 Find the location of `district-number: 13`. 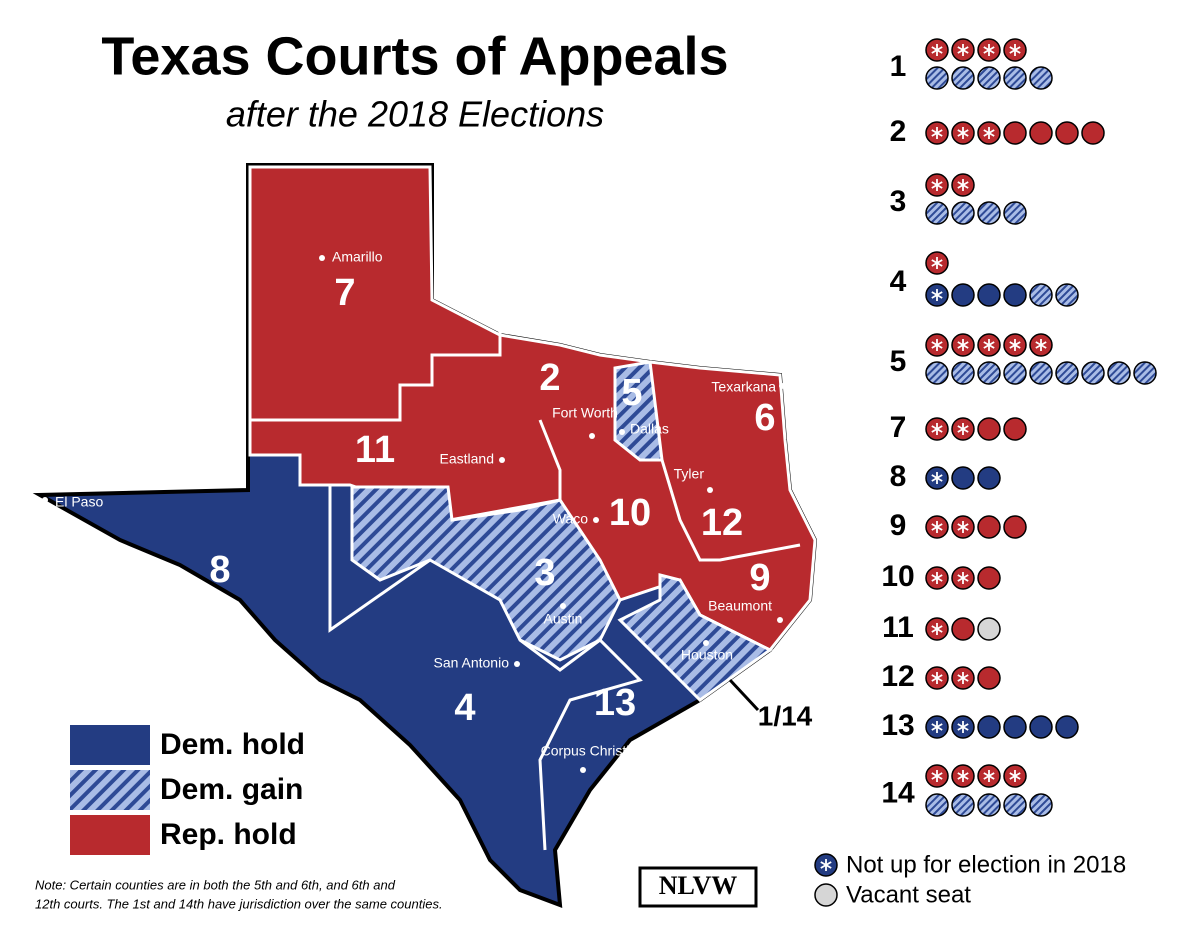

district-number: 13 is located at coordinates (615, 703).